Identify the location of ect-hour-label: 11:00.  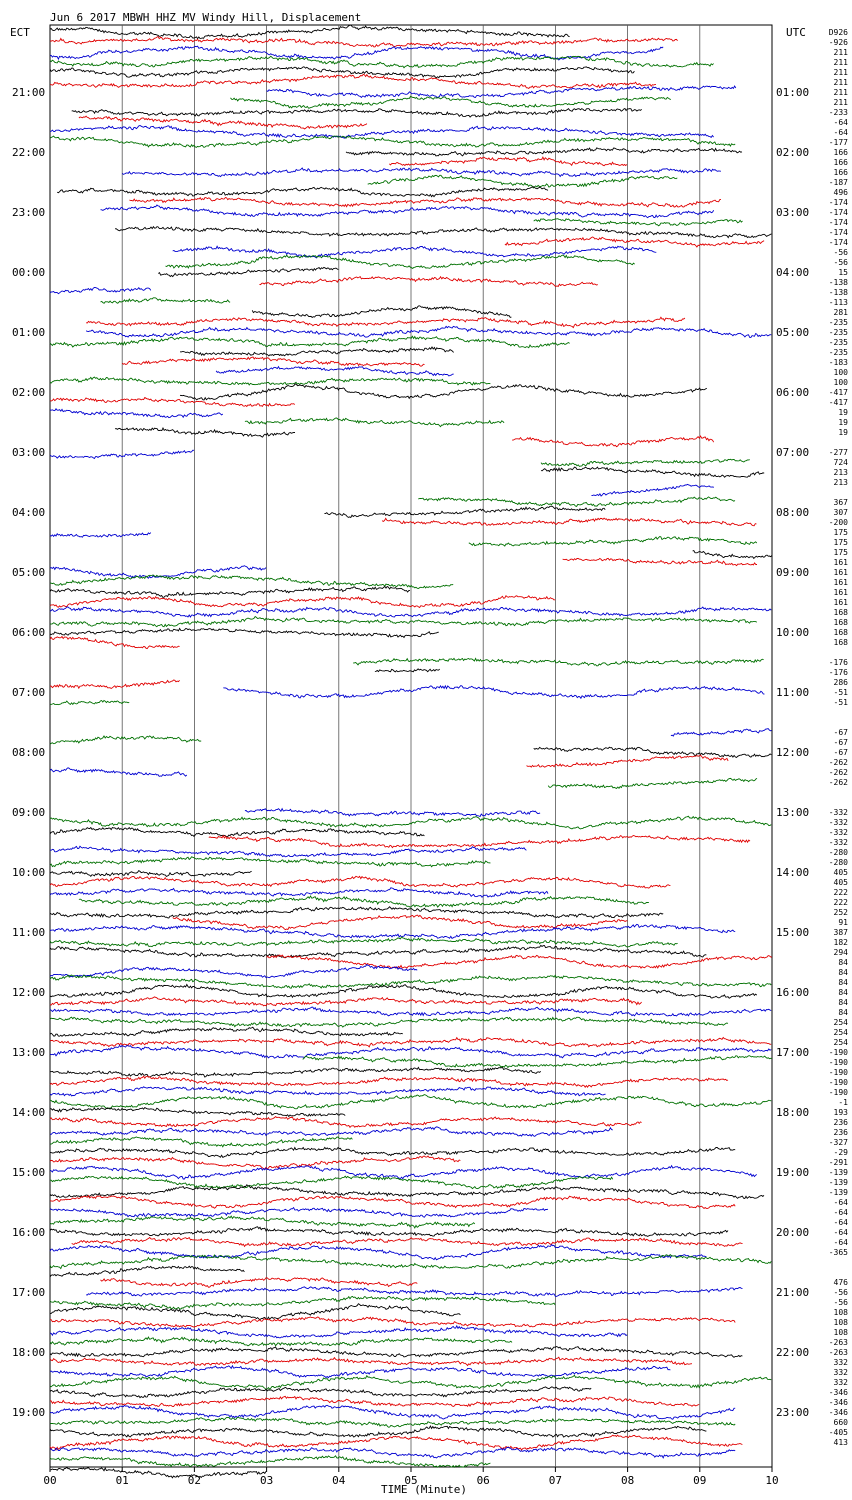
(28, 932).